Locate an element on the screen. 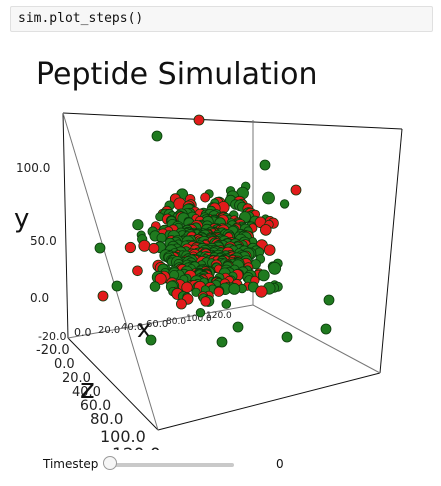 Image resolution: width=441 pixels, height=486 pixels. x-tick-label: 0.0 is located at coordinates (83, 332).